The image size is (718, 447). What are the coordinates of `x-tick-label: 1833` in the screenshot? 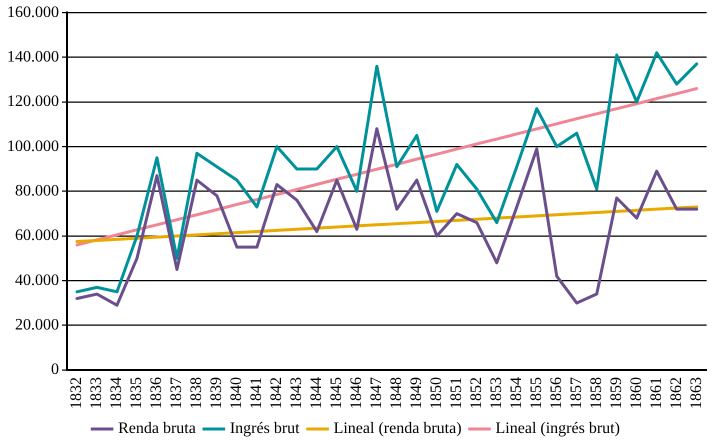 It's located at (97, 393).